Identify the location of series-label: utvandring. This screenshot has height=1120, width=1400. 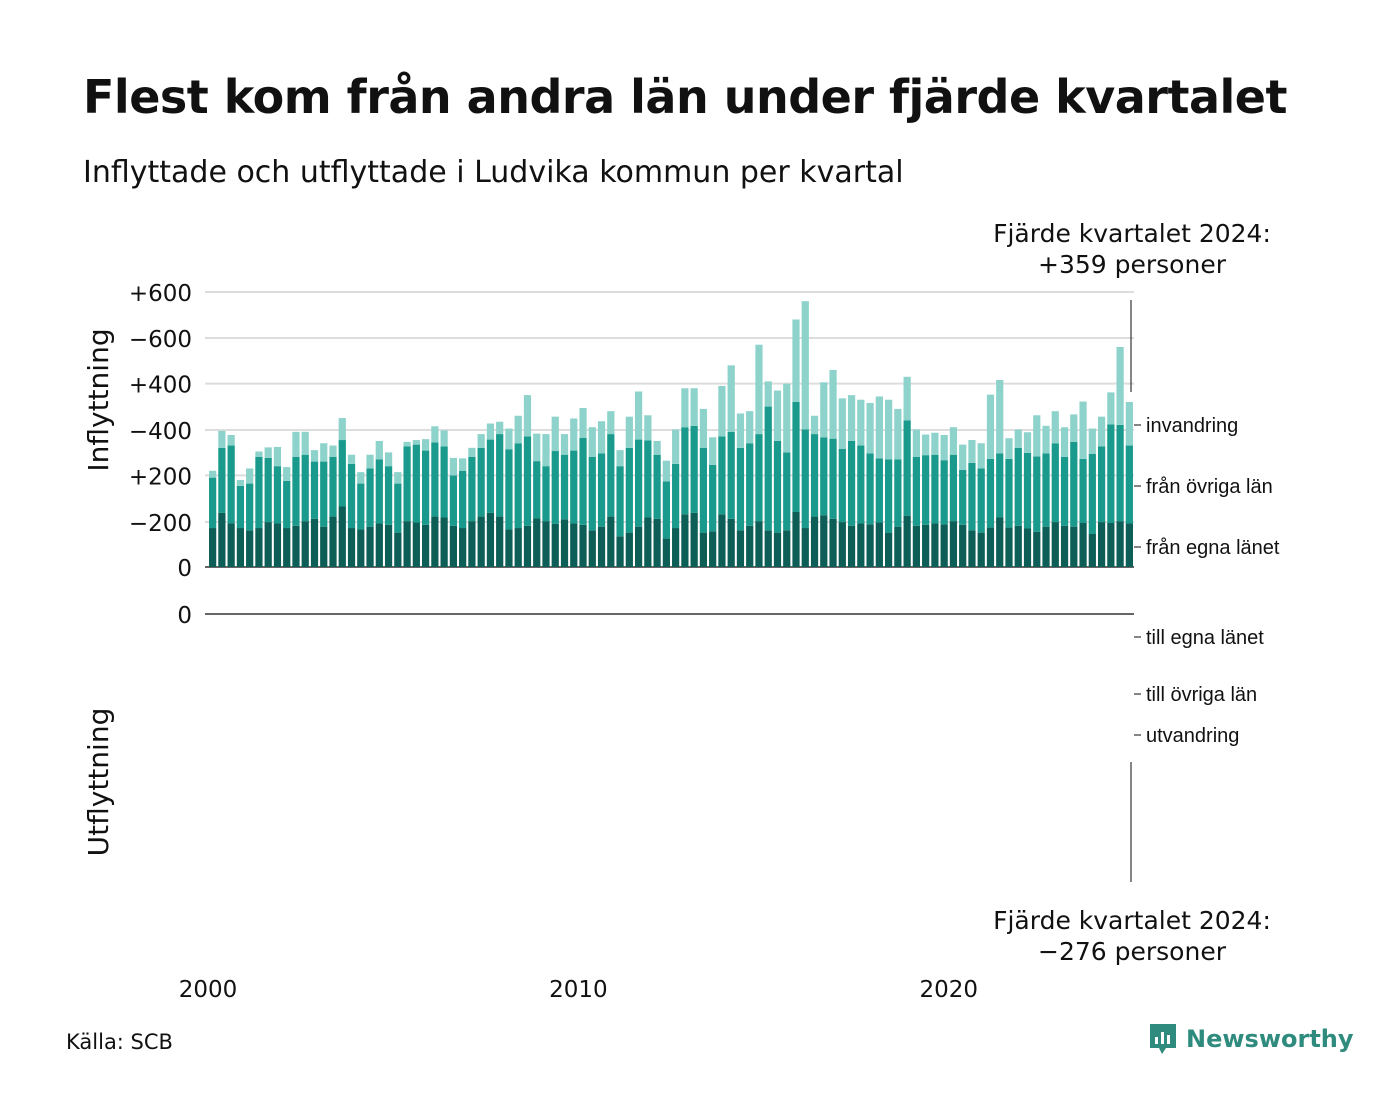
(1192, 736).